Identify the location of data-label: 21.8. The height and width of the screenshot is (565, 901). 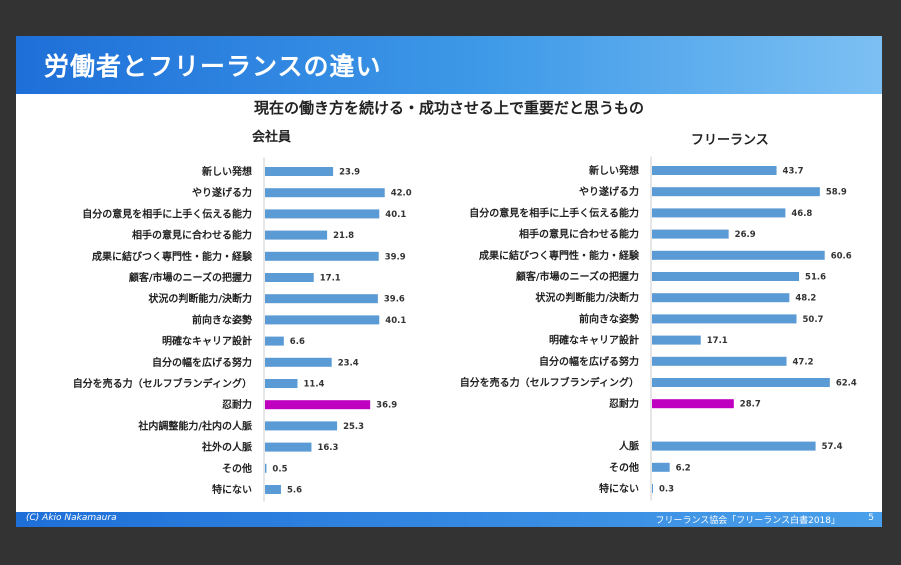
(343, 236).